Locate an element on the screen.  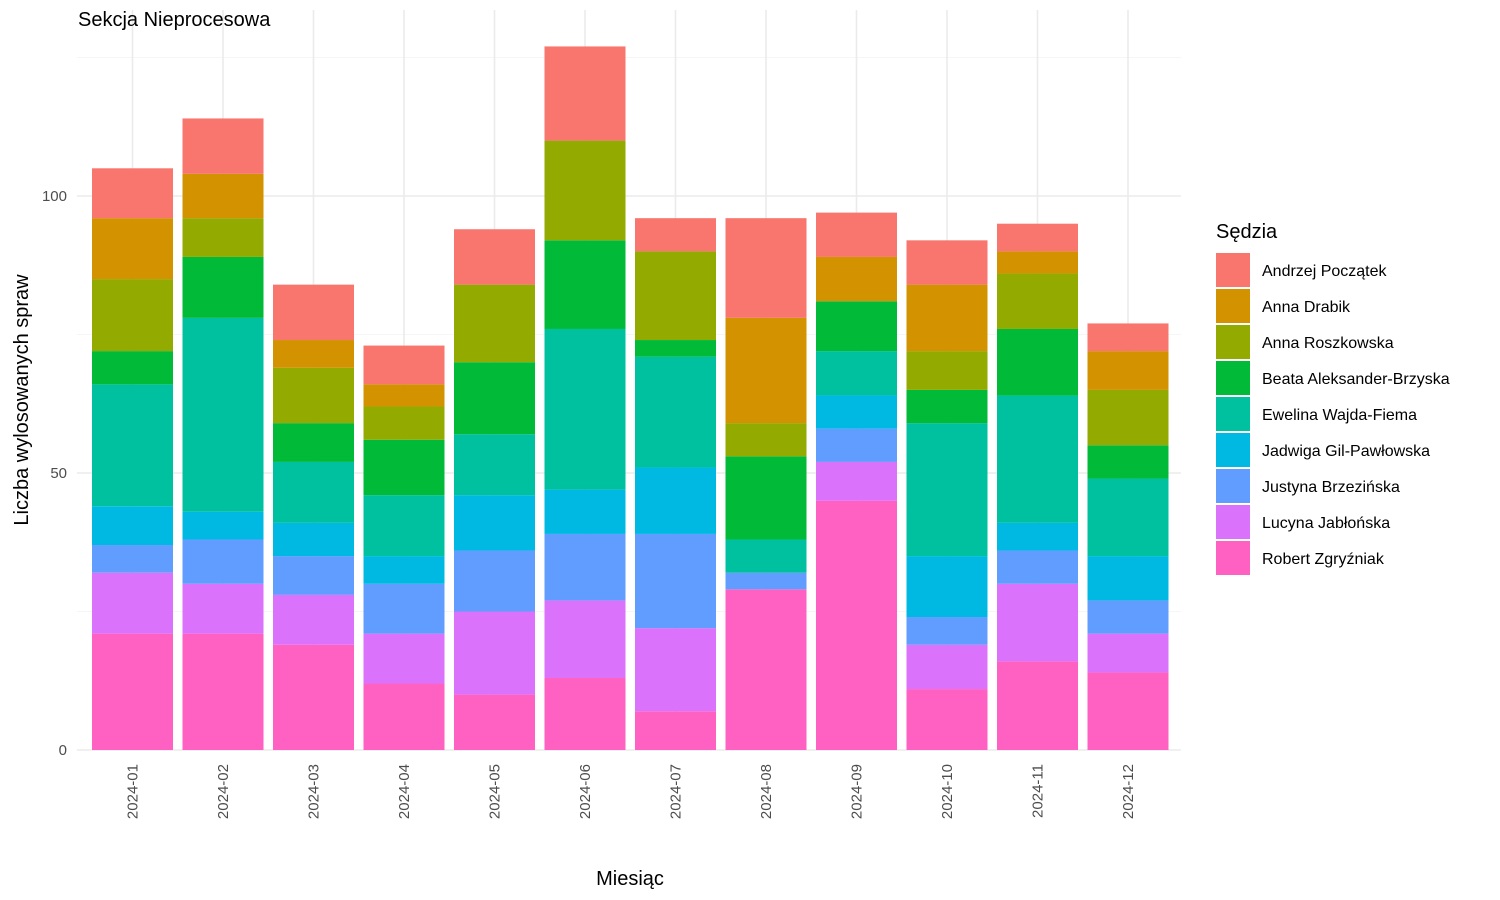
x-axis-title: Miesiąc is located at coordinates (630, 879).